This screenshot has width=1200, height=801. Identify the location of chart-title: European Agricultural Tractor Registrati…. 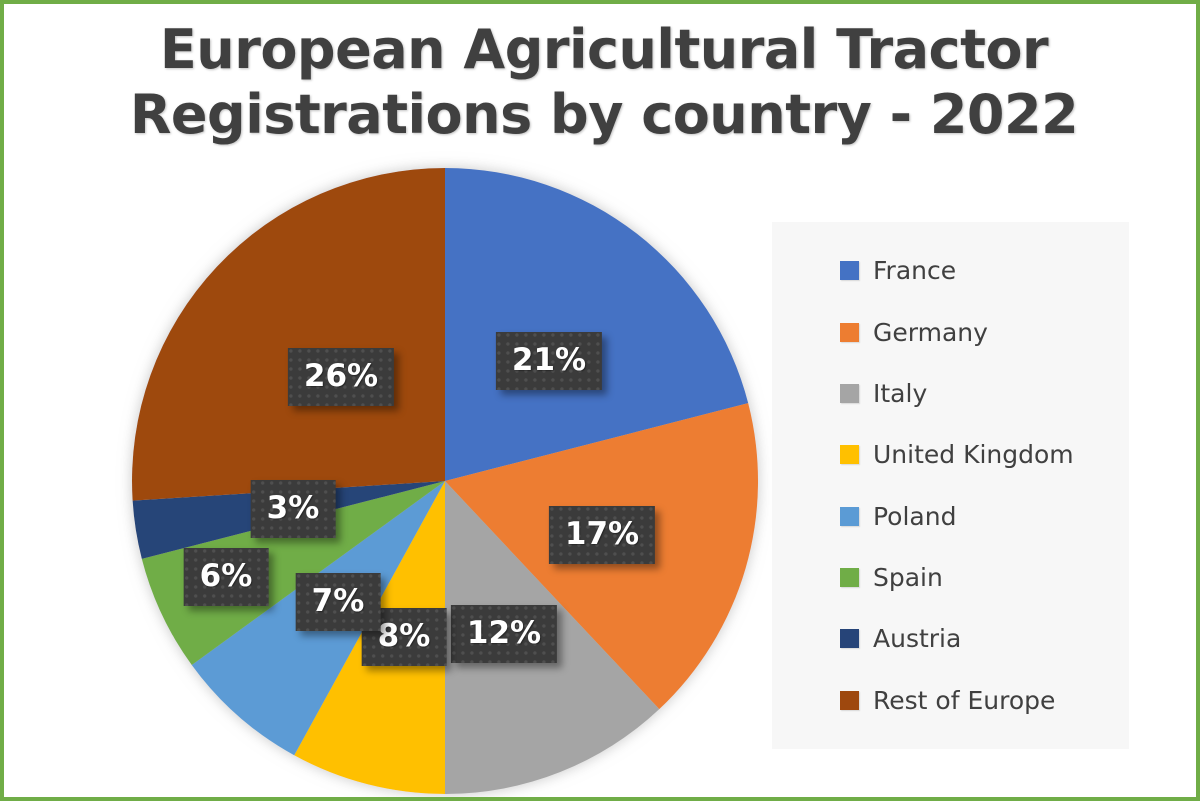
(604, 82).